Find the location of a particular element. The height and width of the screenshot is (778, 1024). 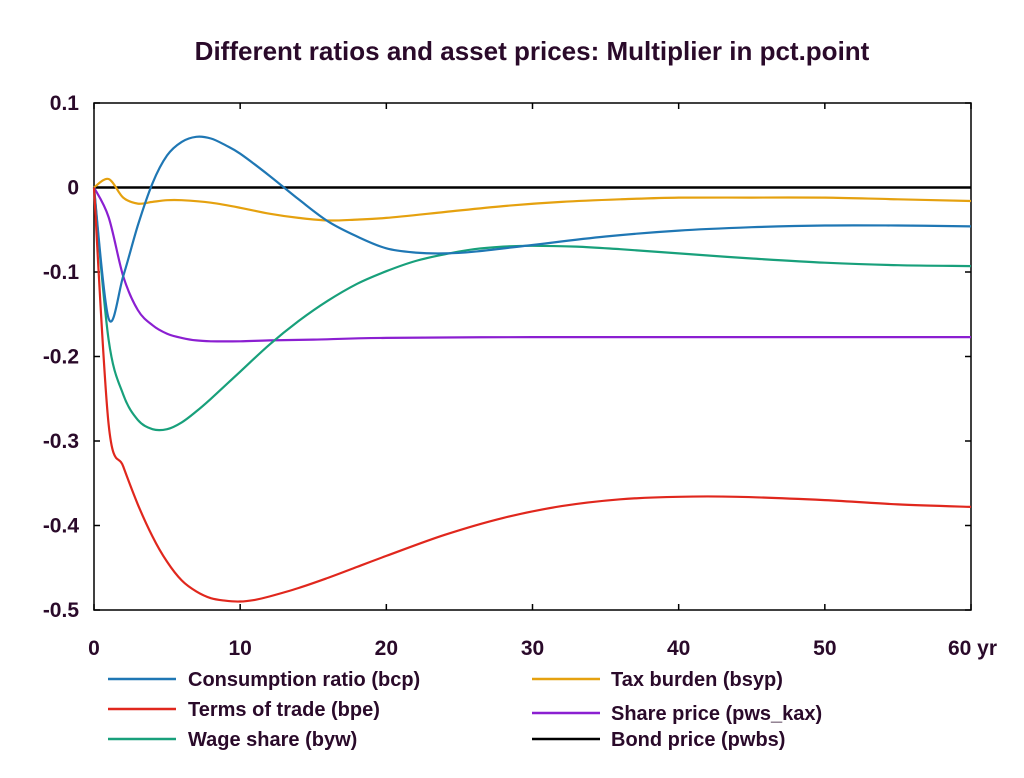

x-tick-label: 0 is located at coordinates (94, 648).